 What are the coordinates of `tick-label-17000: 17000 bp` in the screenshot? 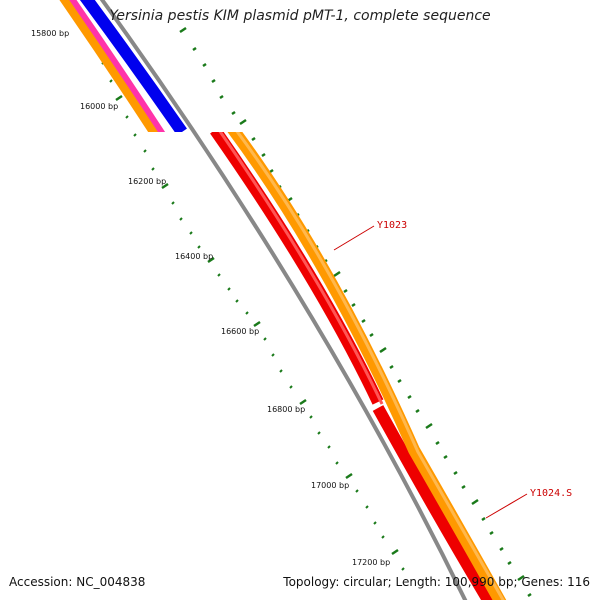 It's located at (330, 485).